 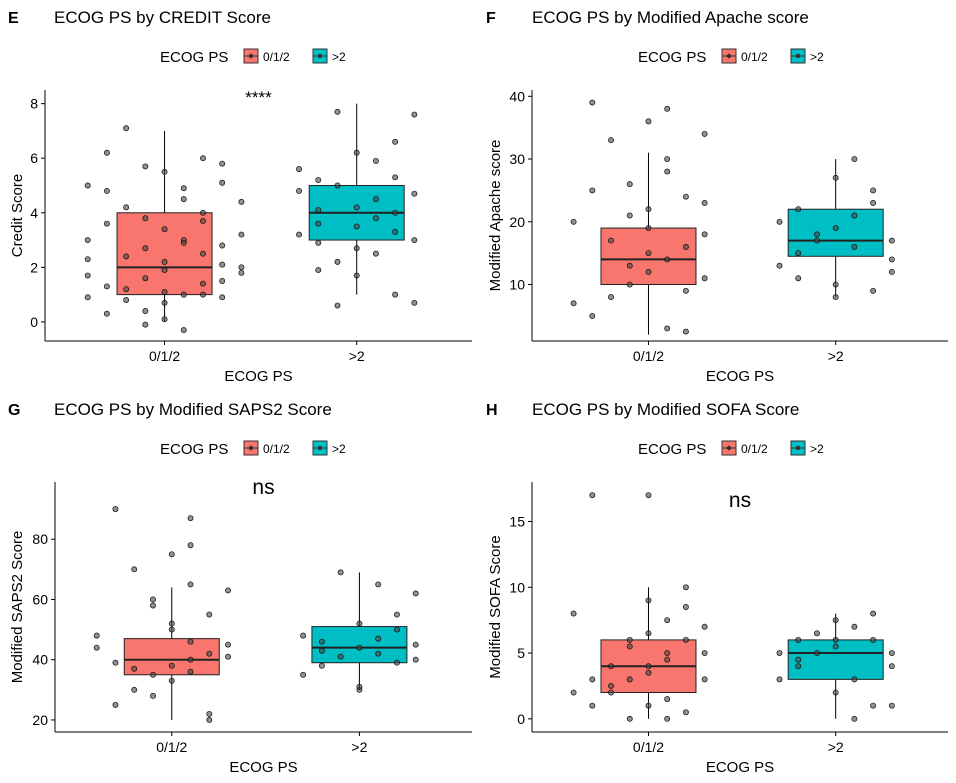 What do you see at coordinates (817, 57) in the screenshot?
I see `legend-label: >2` at bounding box center [817, 57].